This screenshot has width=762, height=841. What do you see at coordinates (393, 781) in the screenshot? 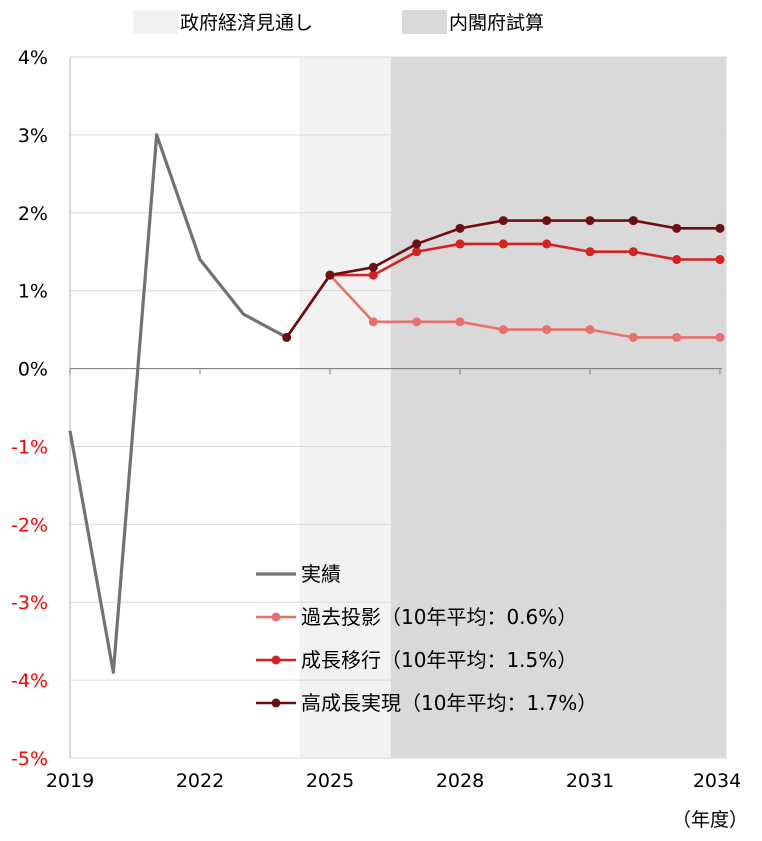
I see `x-axis-tick-labels: 2019 2022 2025 2028 2031 2034` at bounding box center [393, 781].